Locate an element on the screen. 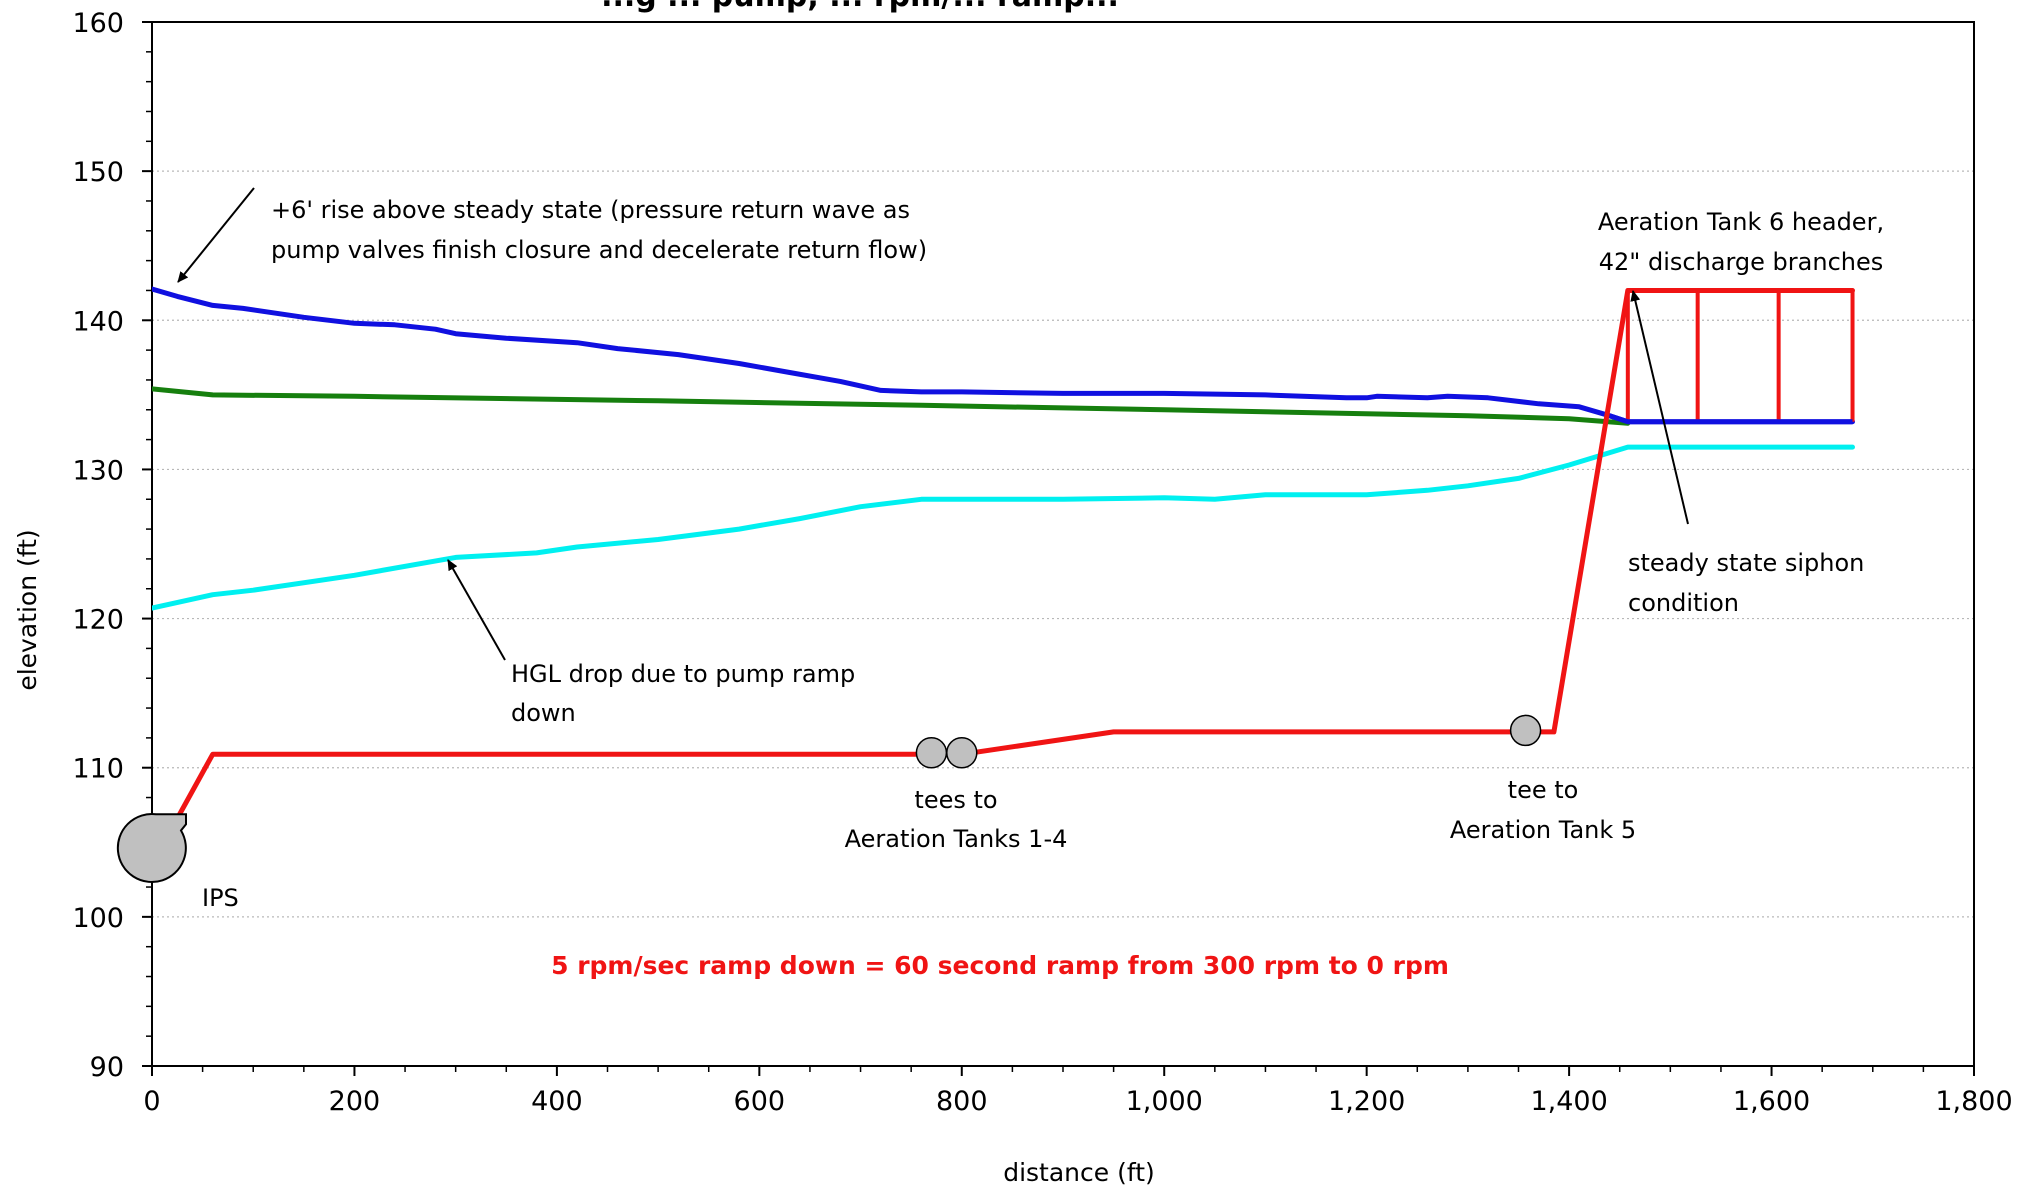 This screenshot has height=1185, width=2026. pump-ips: IPS is located at coordinates (177, 862).